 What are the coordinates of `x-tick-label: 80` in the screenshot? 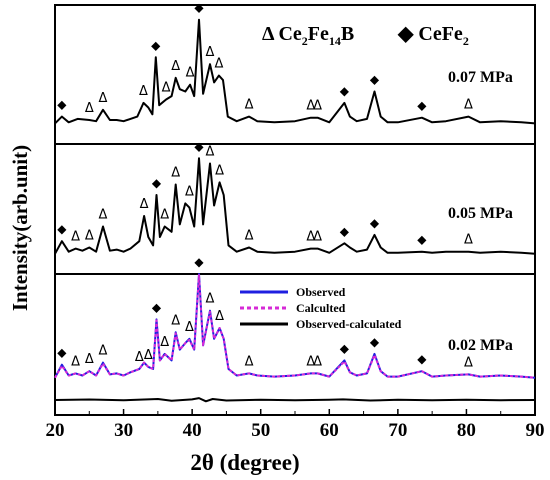 It's located at (466, 430).